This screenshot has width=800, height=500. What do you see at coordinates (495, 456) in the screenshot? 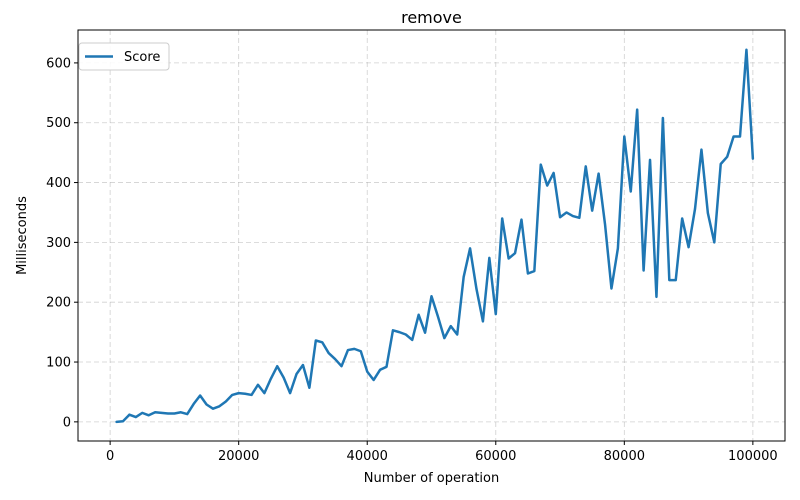
I see `x-tick-label: 60000` at bounding box center [495, 456].